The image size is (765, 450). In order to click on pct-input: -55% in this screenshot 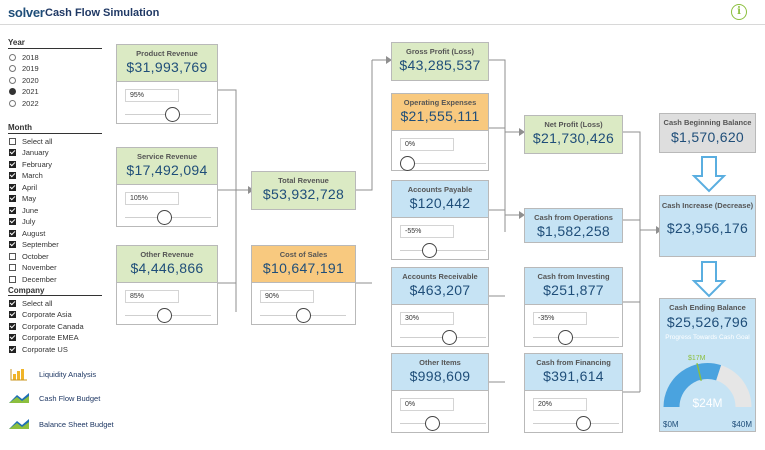, I will do `click(427, 231)`.